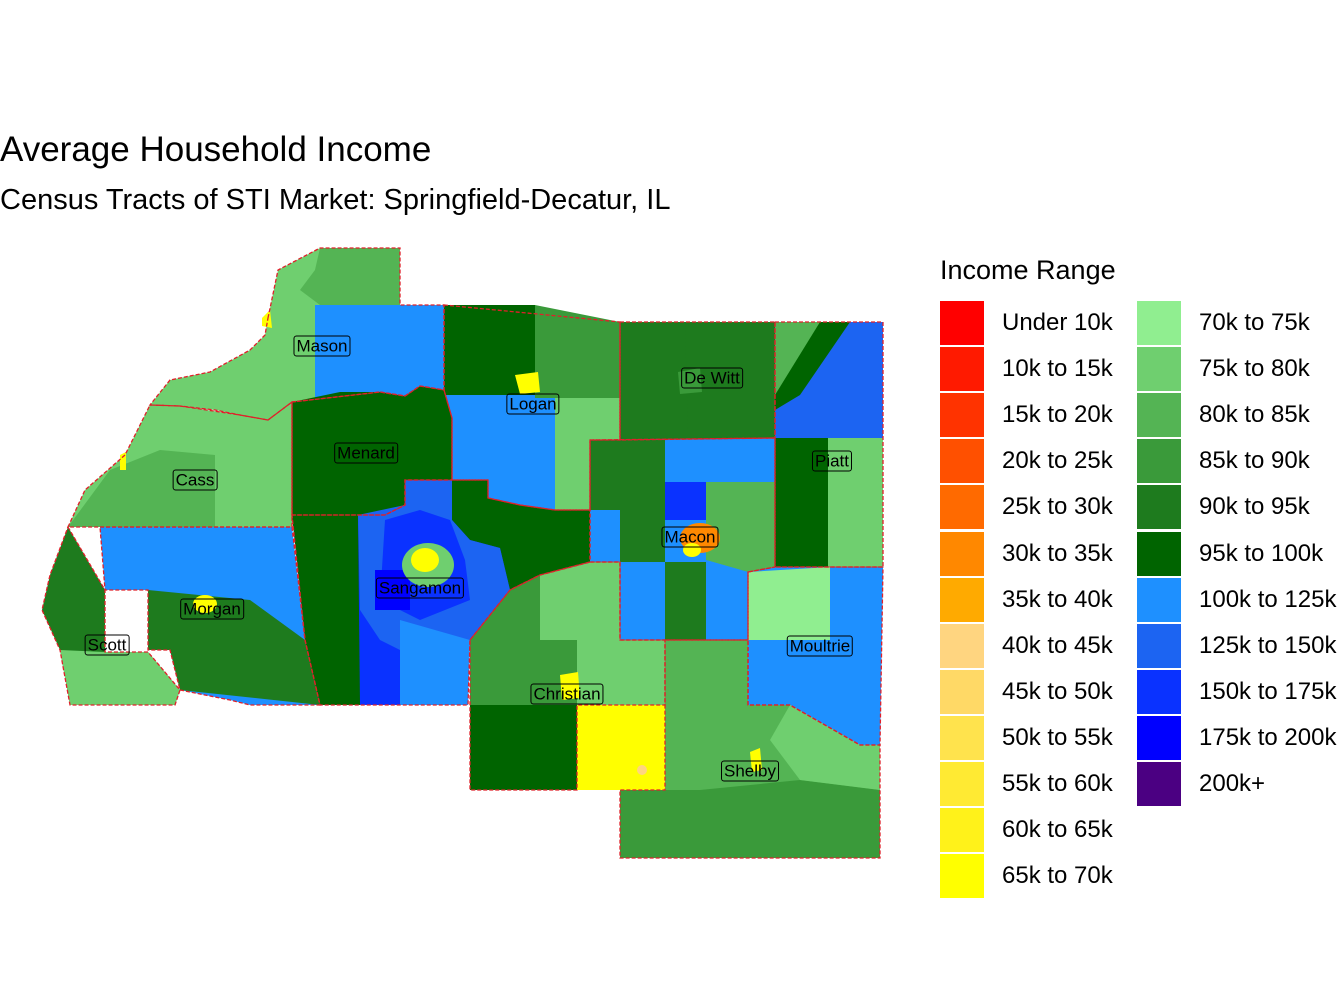 Image resolution: width=1344 pixels, height=1008 pixels. What do you see at coordinates (1057, 461) in the screenshot?
I see `legend-label: 20k to 25k` at bounding box center [1057, 461].